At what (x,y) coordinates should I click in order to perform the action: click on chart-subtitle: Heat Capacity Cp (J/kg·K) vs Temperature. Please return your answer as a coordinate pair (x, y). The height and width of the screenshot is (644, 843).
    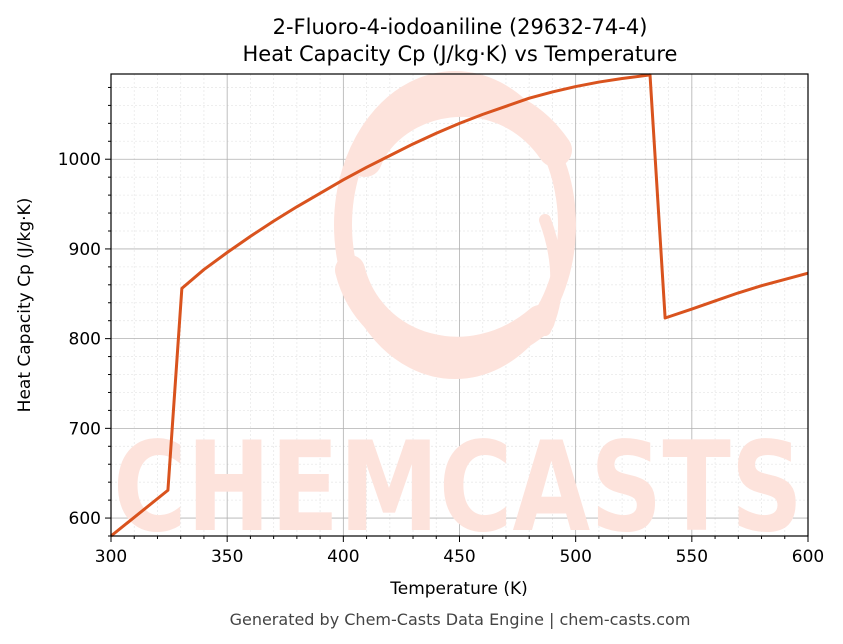
    Looking at the image, I should click on (460, 54).